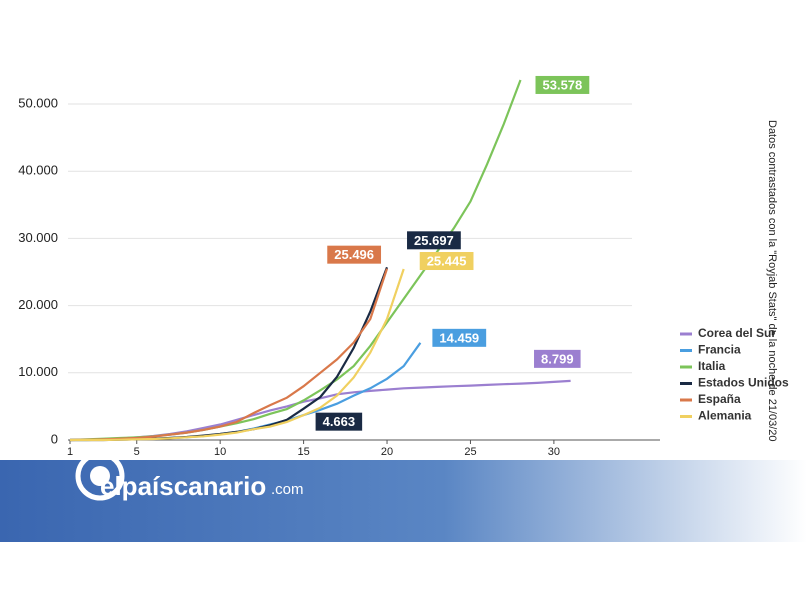 The height and width of the screenshot is (609, 807). I want to click on legend-label: Alemania, so click(725, 416).